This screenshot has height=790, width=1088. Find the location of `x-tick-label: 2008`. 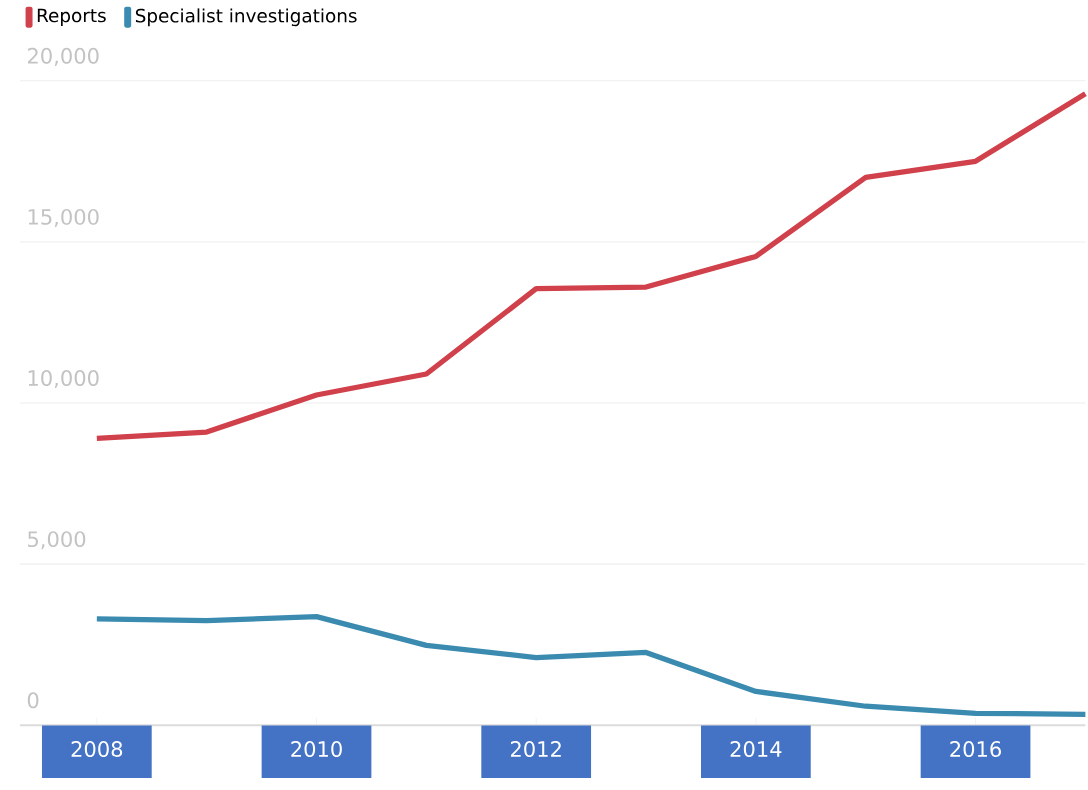

x-tick-label: 2008 is located at coordinates (97, 749).